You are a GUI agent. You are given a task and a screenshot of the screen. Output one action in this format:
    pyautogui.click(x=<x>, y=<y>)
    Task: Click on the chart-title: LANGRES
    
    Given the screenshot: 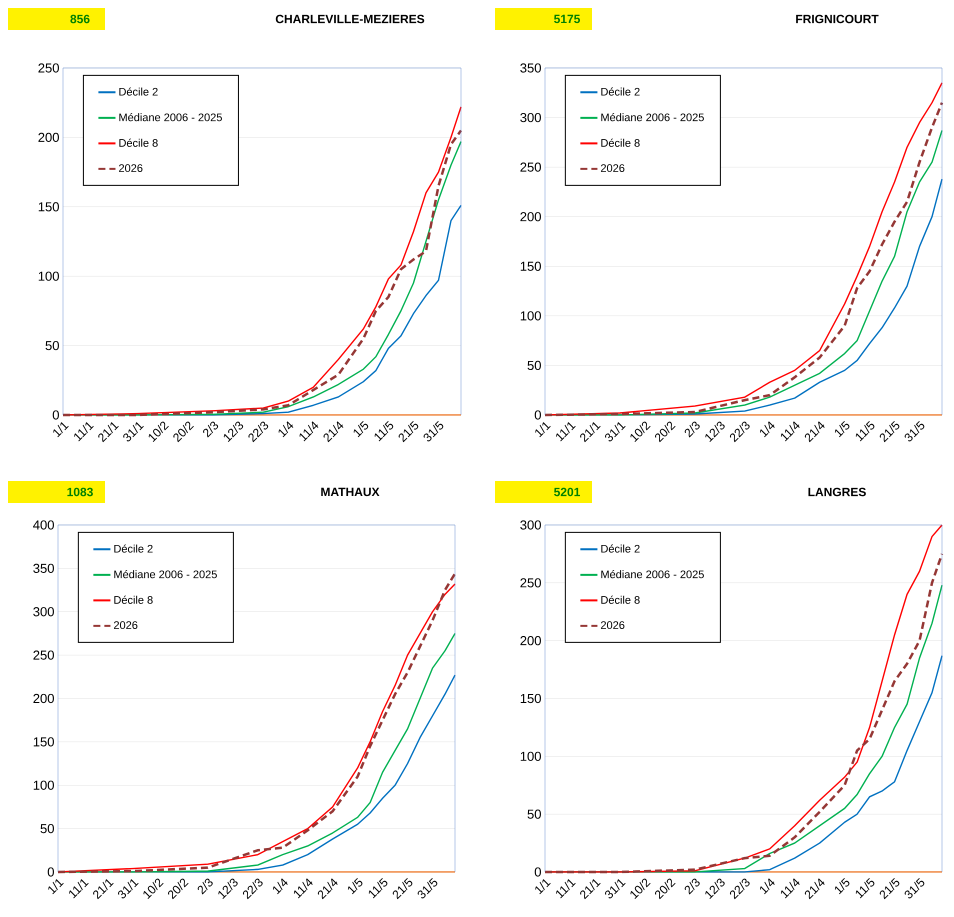 What is the action you would take?
    pyautogui.click(x=837, y=492)
    